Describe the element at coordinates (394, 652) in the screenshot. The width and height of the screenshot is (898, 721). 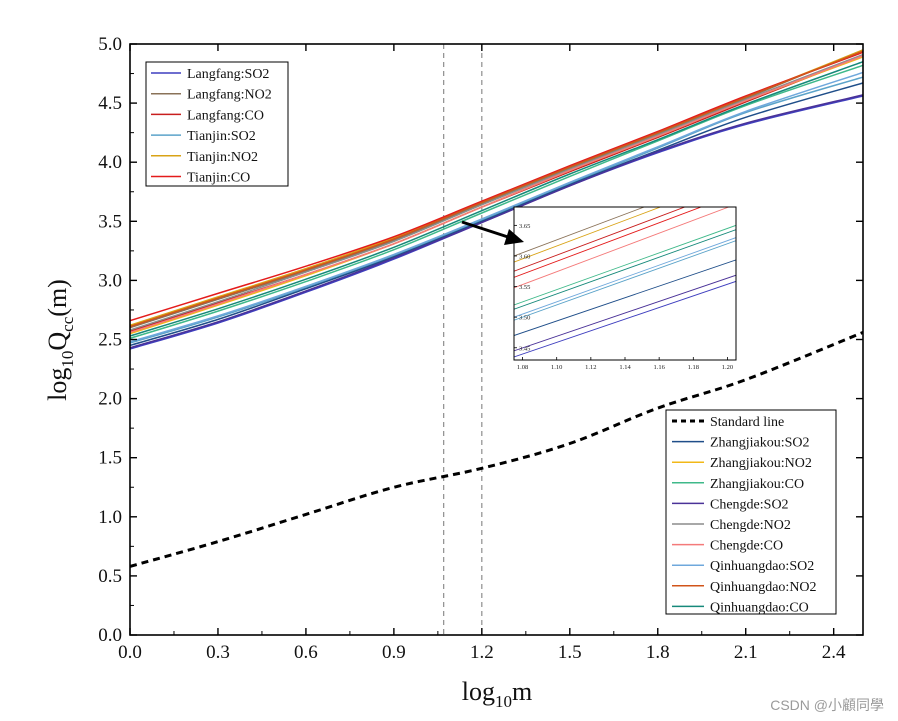
I see `x-tick-label: 0.9` at that location.